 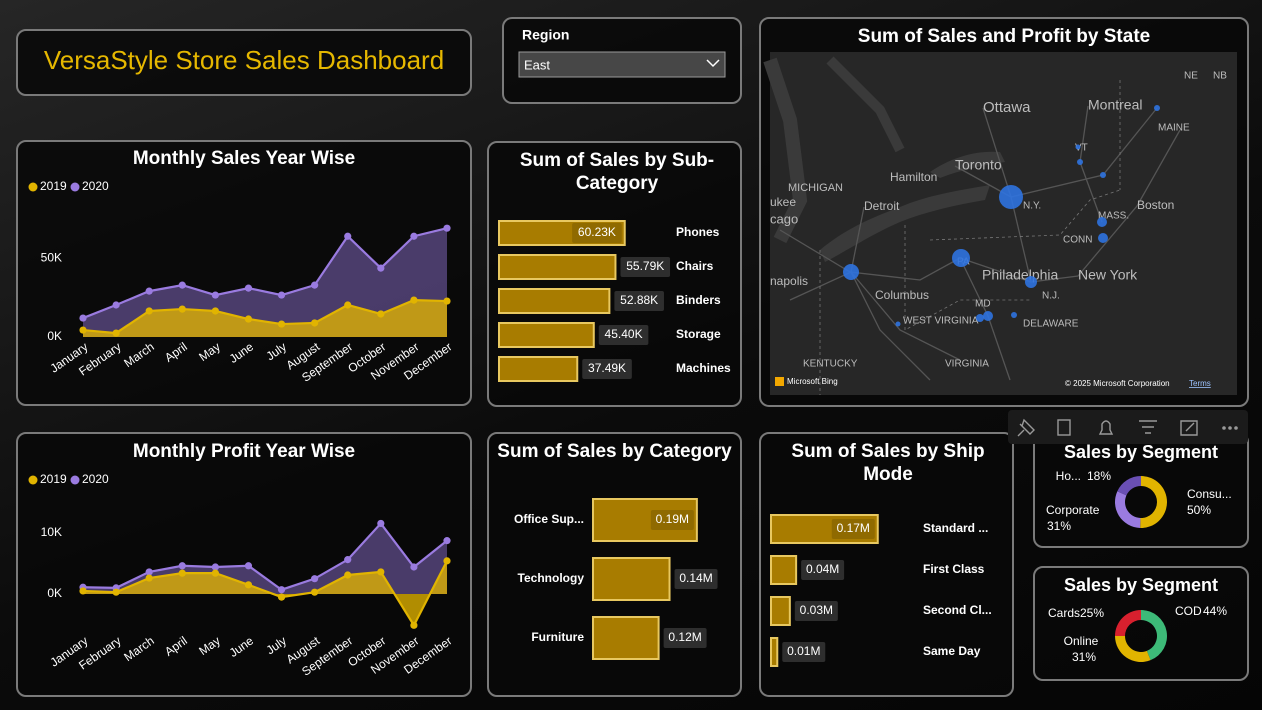 I want to click on legend-label: 2019, so click(x=53, y=479).